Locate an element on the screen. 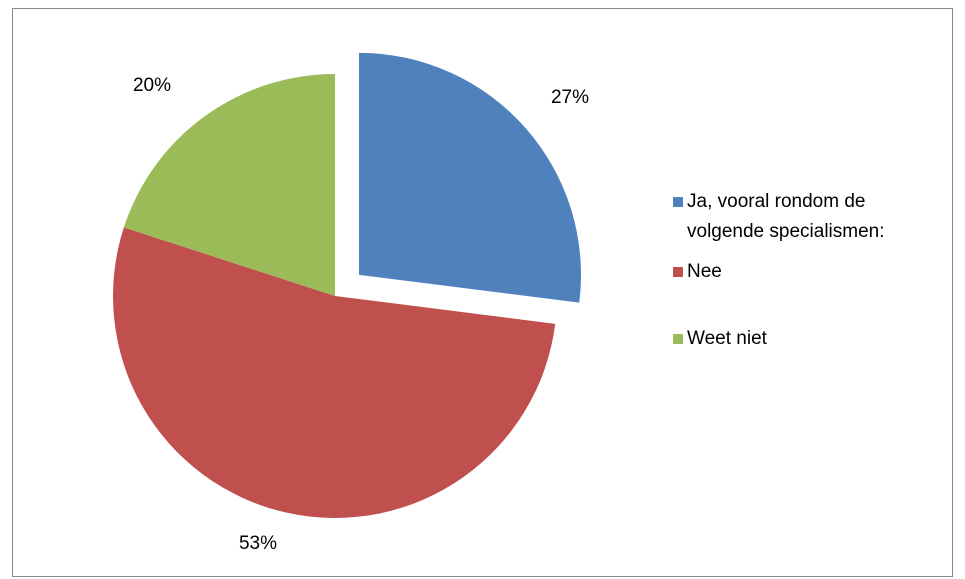 This screenshot has width=965, height=579. legend-item-weet-niet: Weet niet is located at coordinates (808, 339).